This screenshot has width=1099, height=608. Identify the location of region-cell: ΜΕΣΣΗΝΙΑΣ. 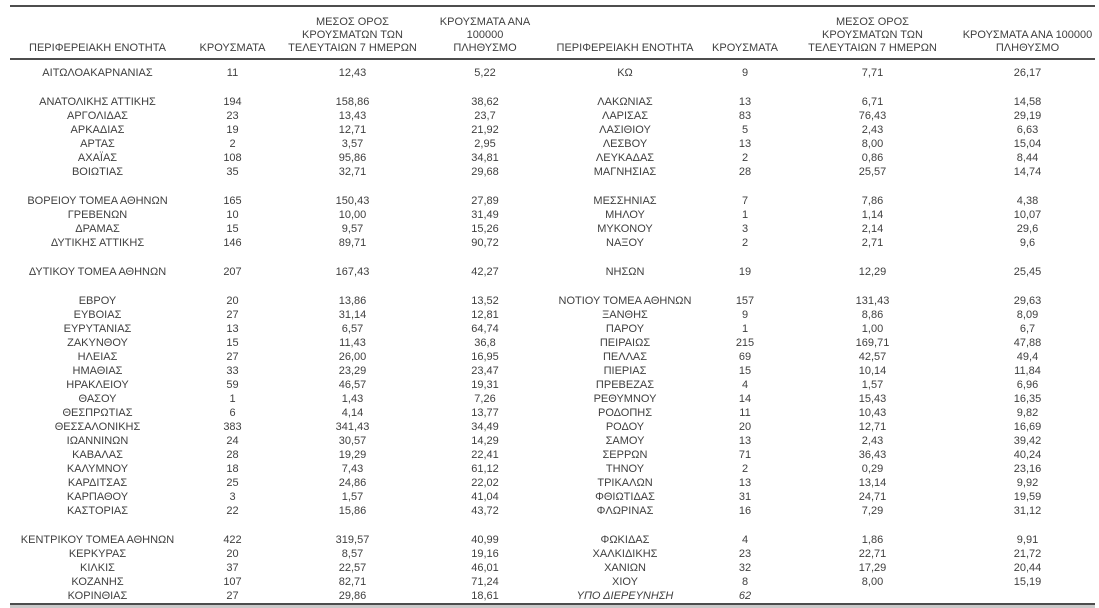
(625, 201).